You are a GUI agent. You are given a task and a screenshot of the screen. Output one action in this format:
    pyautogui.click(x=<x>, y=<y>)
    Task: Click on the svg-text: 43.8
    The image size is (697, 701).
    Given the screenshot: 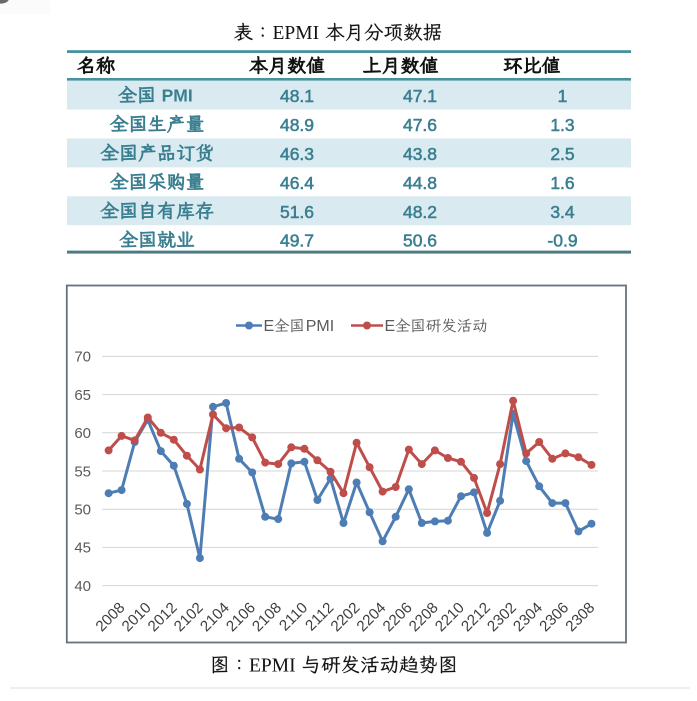 What is the action you would take?
    pyautogui.click(x=420, y=154)
    